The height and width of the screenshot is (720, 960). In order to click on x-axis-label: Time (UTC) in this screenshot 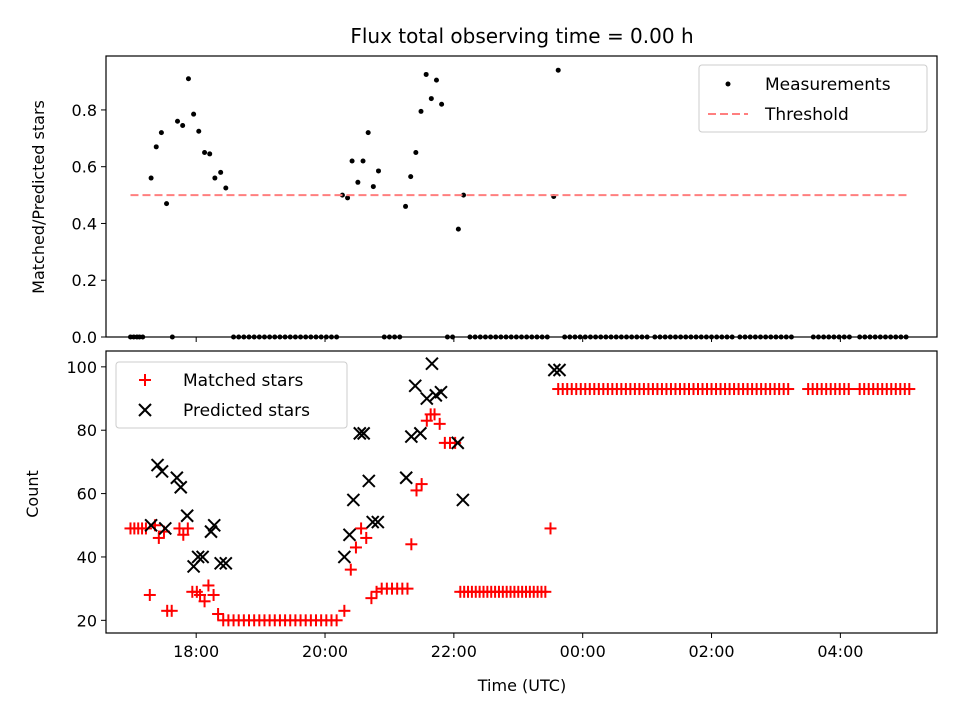, I will do `click(521, 685)`.